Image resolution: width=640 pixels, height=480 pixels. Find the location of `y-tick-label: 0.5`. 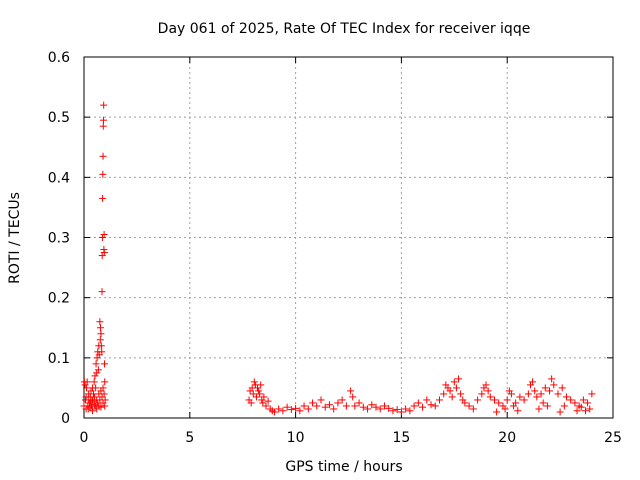

y-tick-label: 0.5 is located at coordinates (59, 118).